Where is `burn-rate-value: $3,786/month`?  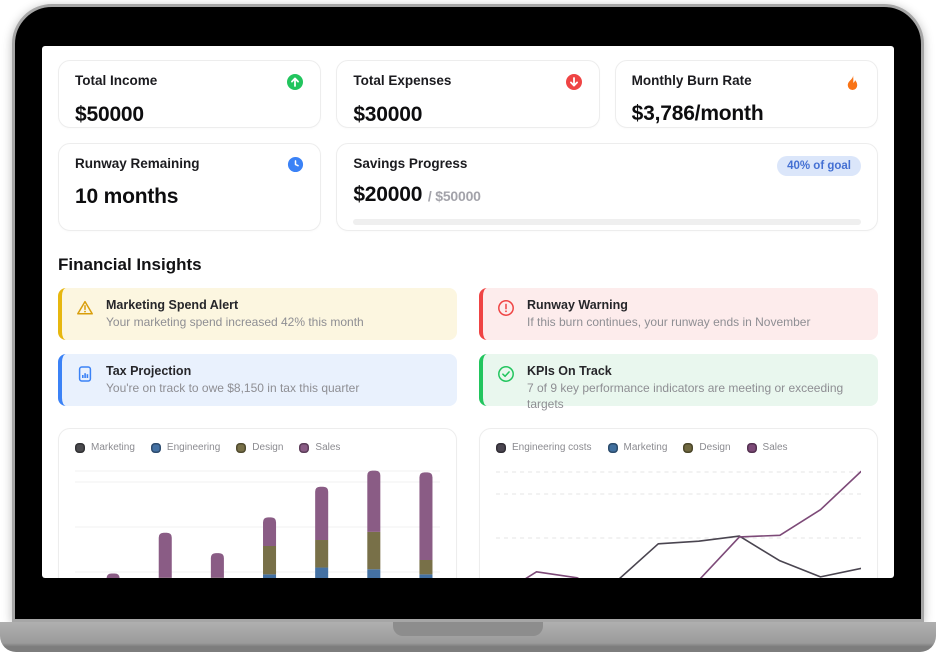
burn-rate-value: $3,786/month is located at coordinates (697, 113).